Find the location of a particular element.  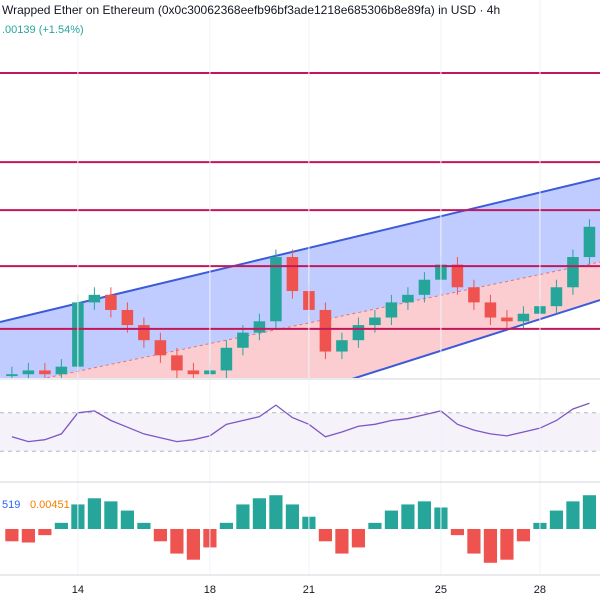

osc-label: 0.00451 is located at coordinates (50, 505).